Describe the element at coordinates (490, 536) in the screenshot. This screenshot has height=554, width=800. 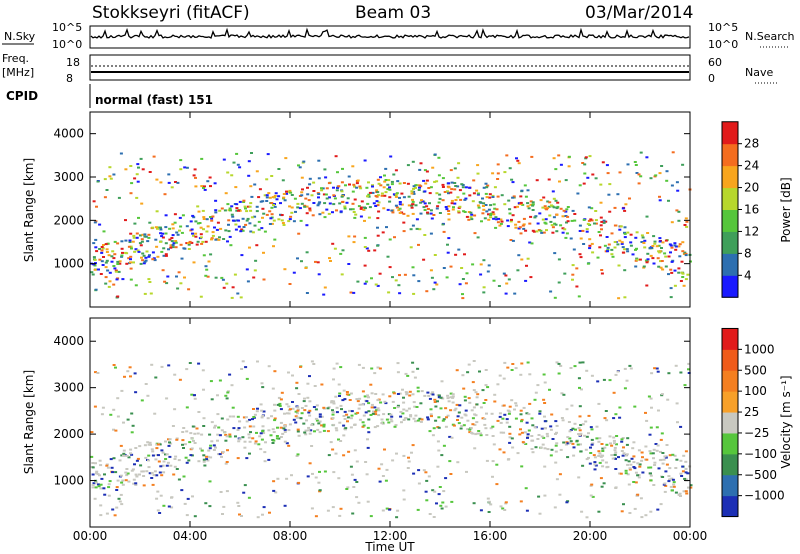
I see `time-tick-label: 16:00` at that location.